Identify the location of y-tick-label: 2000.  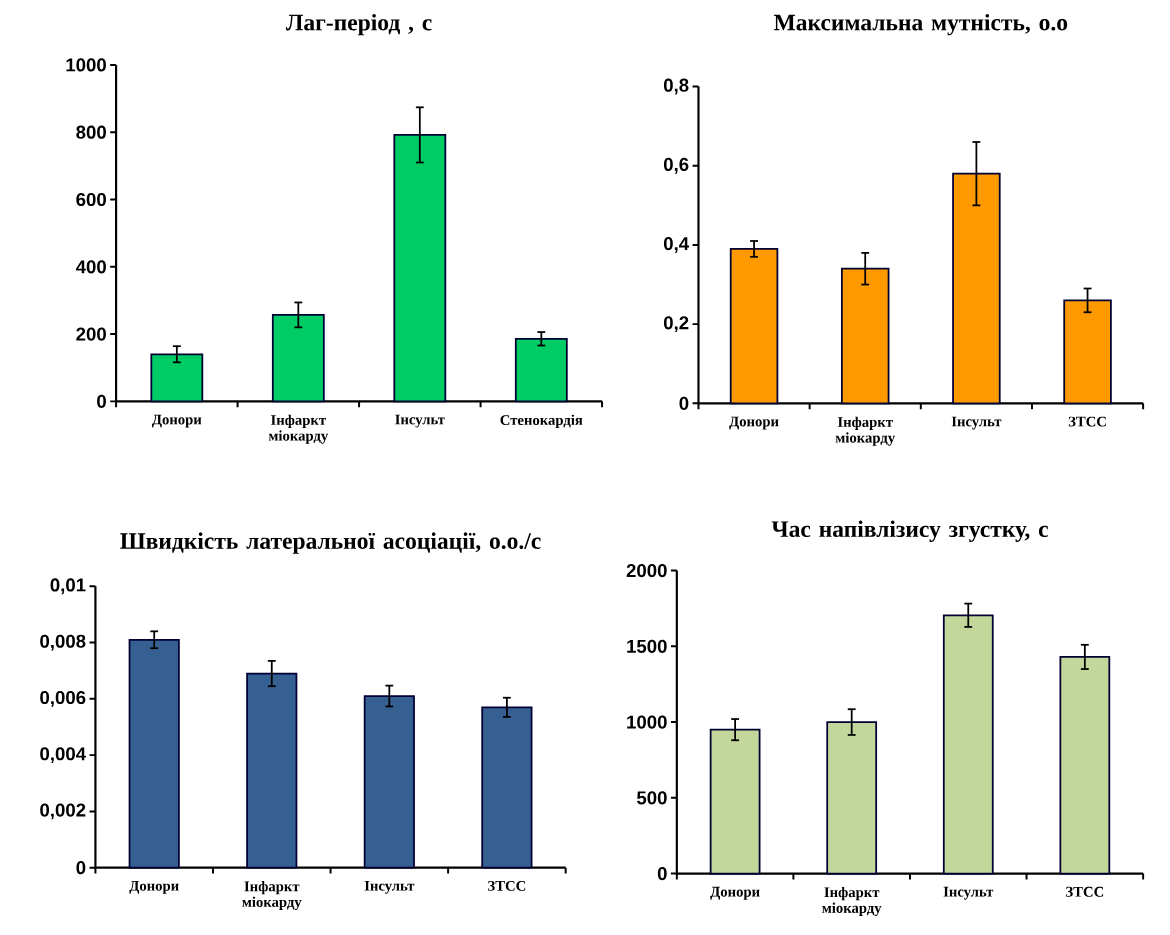
(646, 571).